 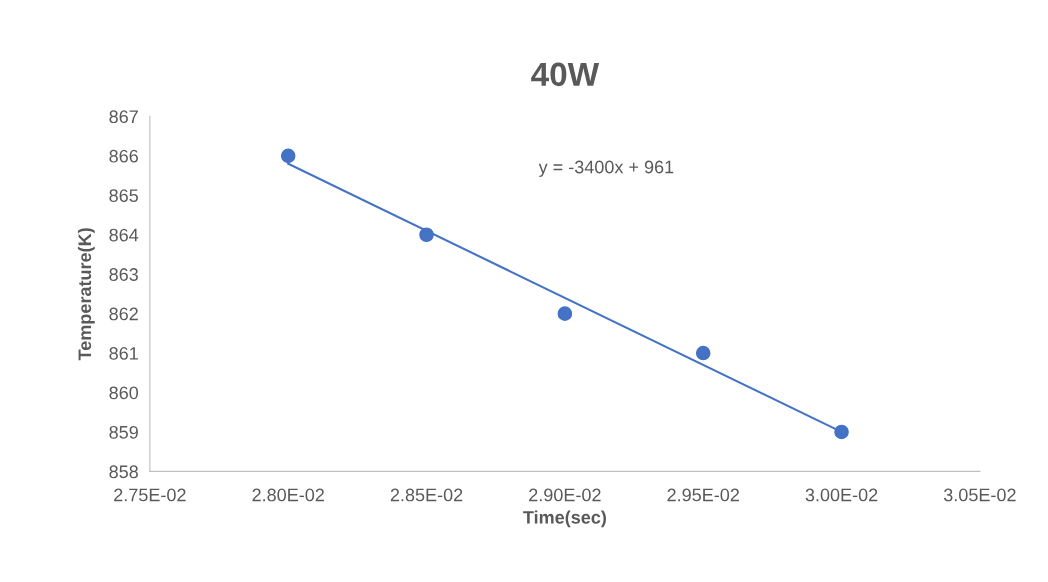 I want to click on y-tick-label: 867, so click(x=123, y=117).